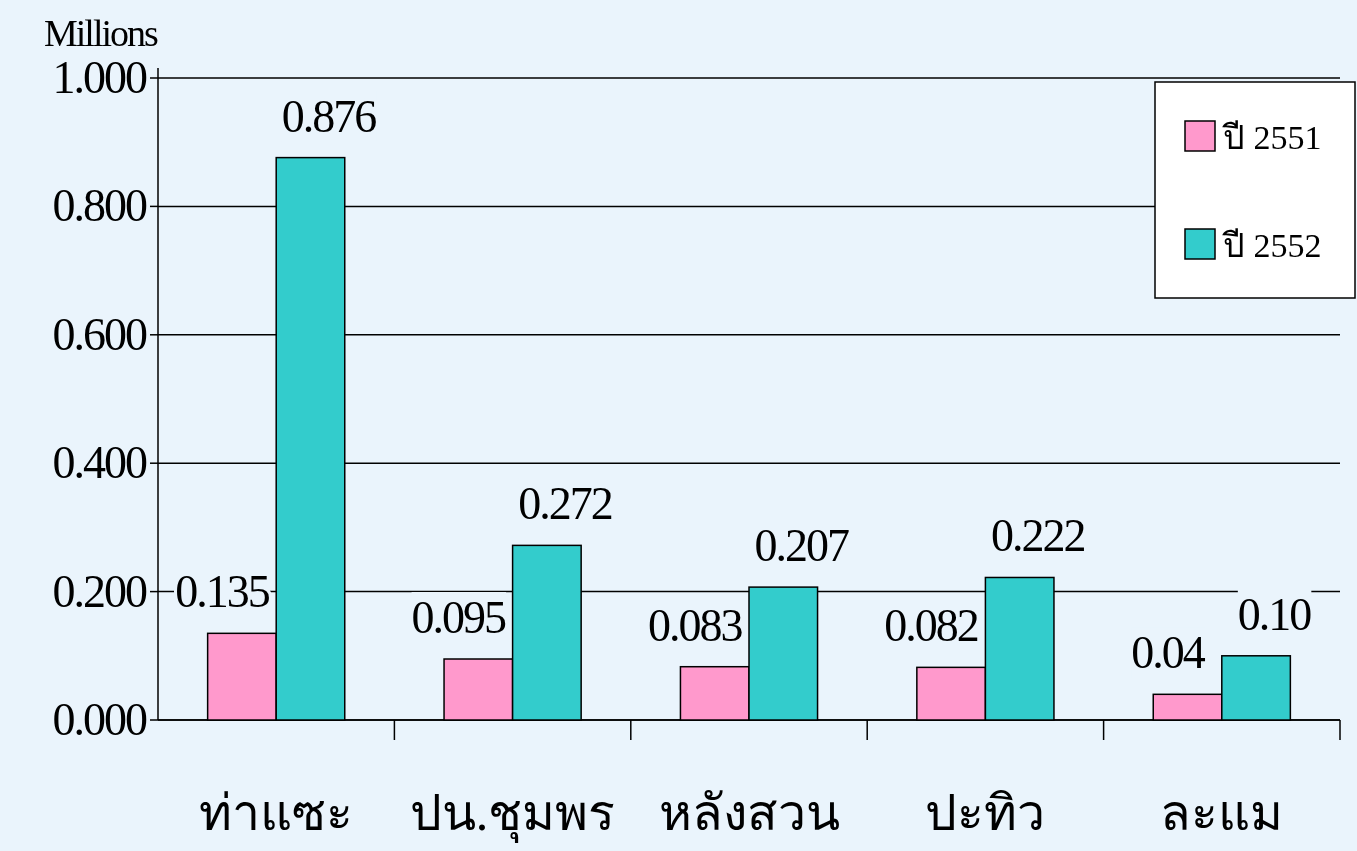 This screenshot has height=851, width=1357. Describe the element at coordinates (1168, 653) in the screenshot. I see `data-label: 0.04` at that location.